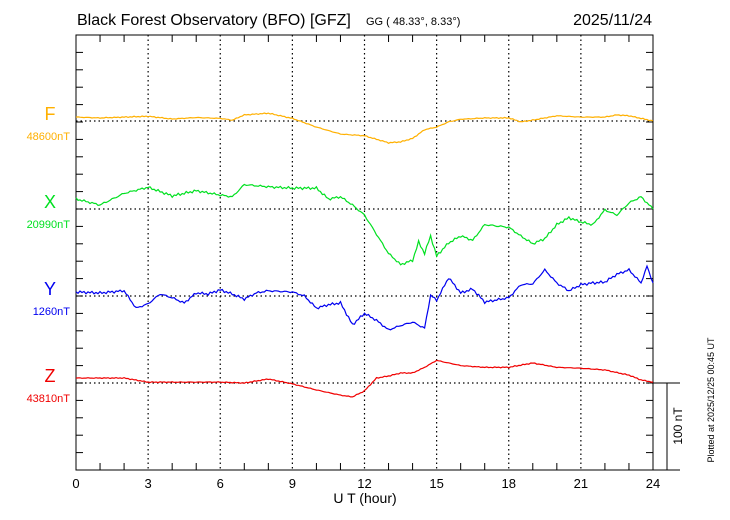  I want to click on series-labels: F 48600nT X 20990nT Y 1260nT Z 43810nT, so click(49, 254).